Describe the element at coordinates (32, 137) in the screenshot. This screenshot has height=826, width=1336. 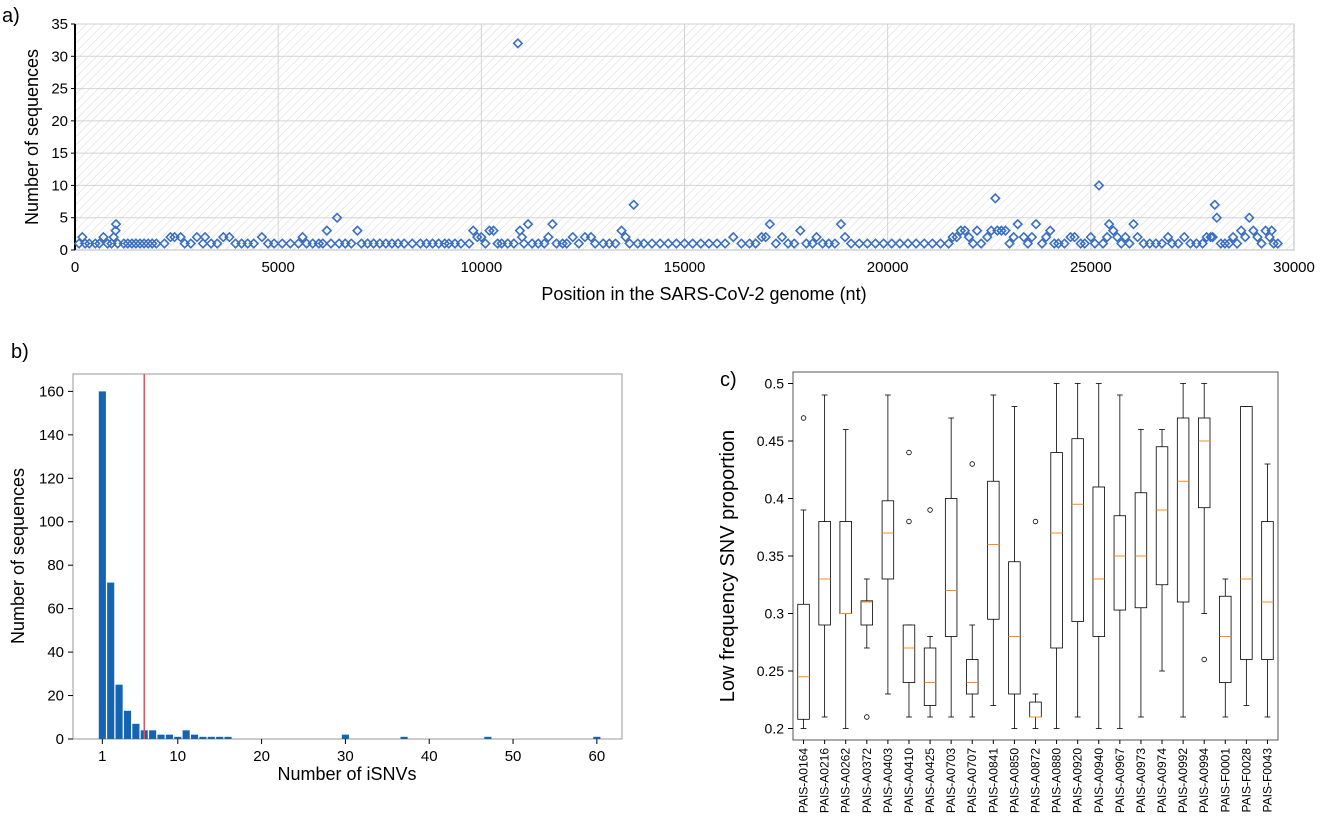
I see `plot-a-y-axis-title: Number of sequences` at that location.